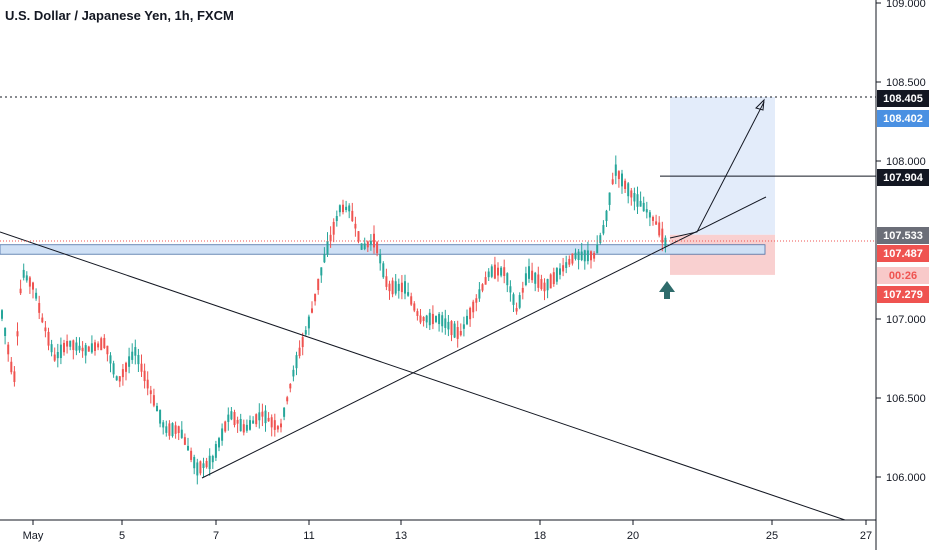 This screenshot has width=932, height=550. What do you see at coordinates (903, 177) in the screenshot?
I see `price-tag: 107.904` at bounding box center [903, 177].